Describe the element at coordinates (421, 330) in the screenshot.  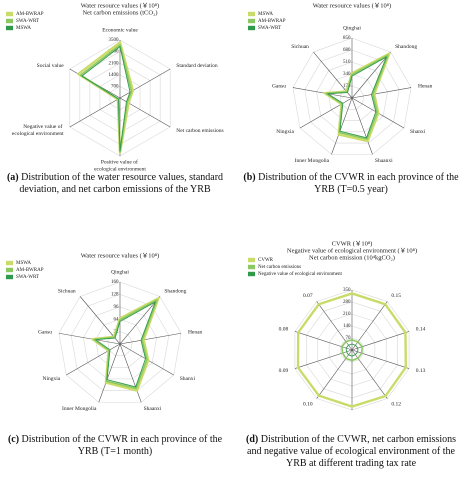
I see `axis-label: 0.14` at that location.